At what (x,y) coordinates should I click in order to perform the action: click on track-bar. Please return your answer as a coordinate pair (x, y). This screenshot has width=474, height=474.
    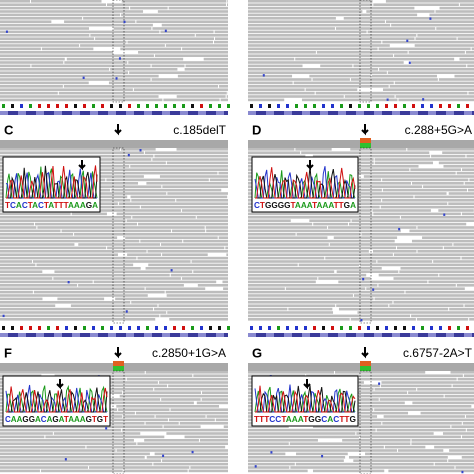
    Looking at the image, I should click on (114, 144).